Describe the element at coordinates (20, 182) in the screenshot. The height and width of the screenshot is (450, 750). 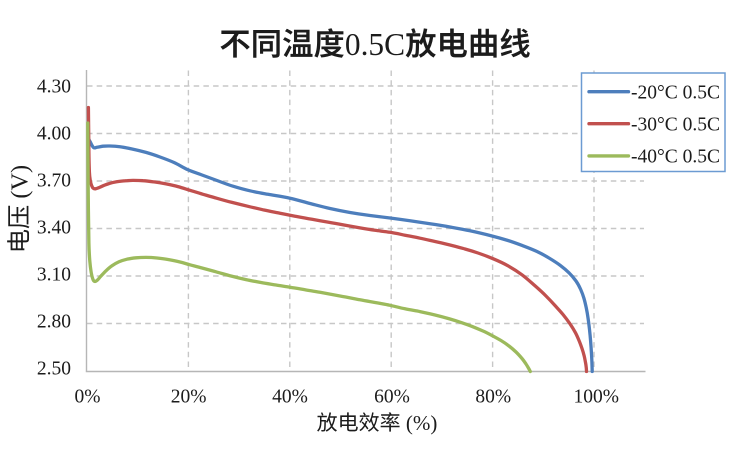
I see `svg-text: (V)` at that location.